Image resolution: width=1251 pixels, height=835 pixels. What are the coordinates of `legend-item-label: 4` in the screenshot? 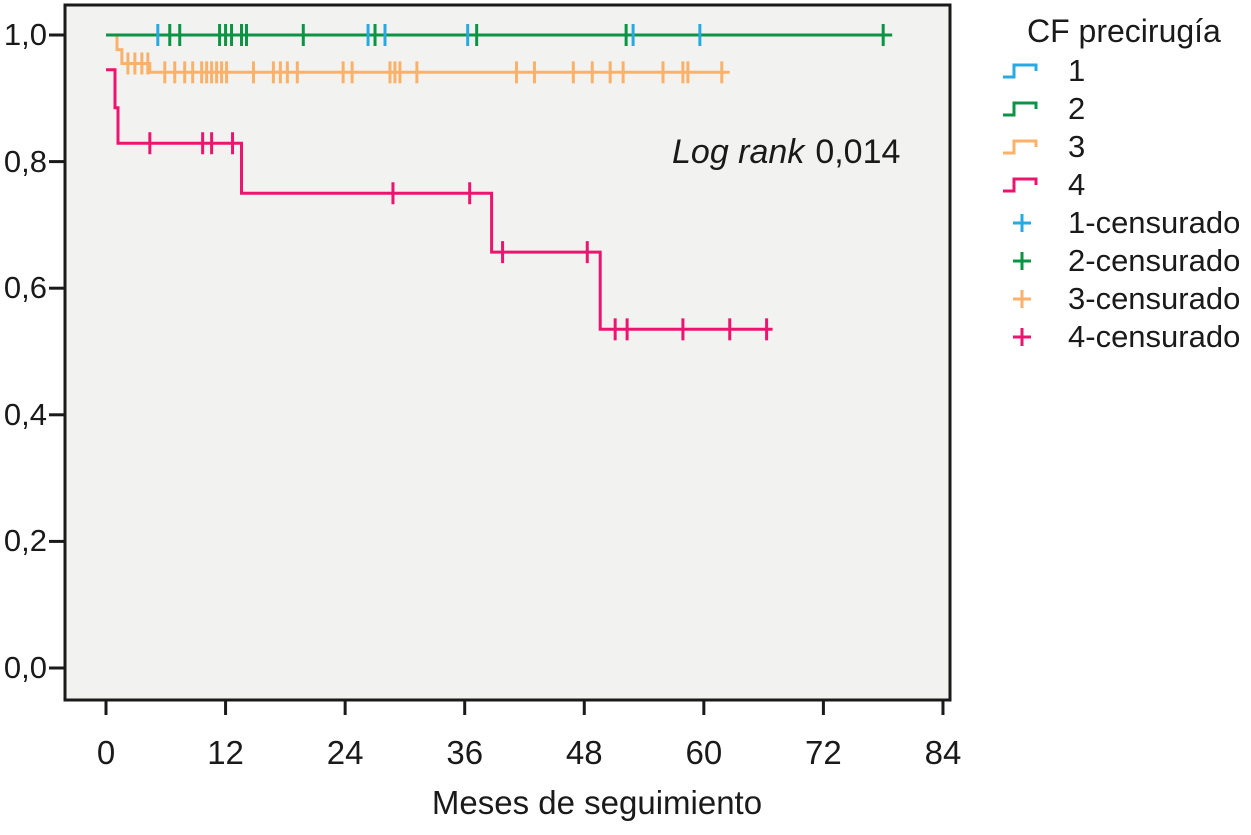 It's located at (1077, 184).